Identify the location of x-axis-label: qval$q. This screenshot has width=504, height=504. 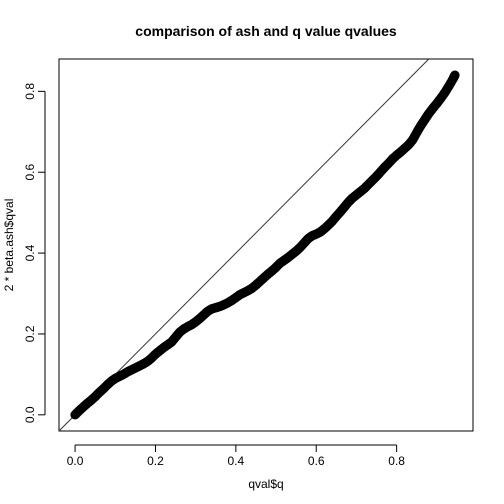
(265, 484).